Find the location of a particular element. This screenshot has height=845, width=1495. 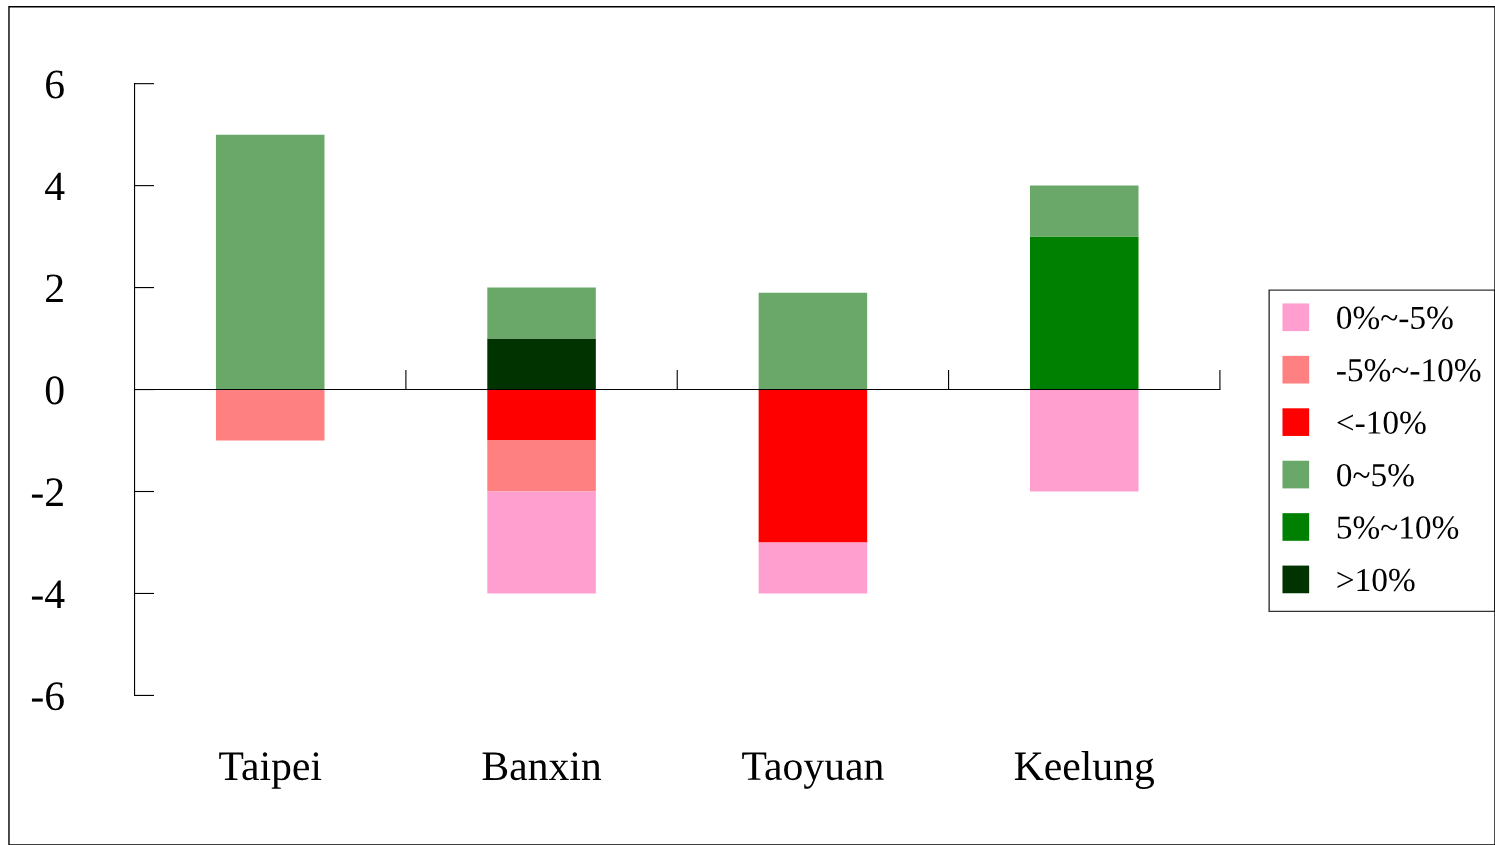

y-tick-label: 0 is located at coordinates (54, 390).